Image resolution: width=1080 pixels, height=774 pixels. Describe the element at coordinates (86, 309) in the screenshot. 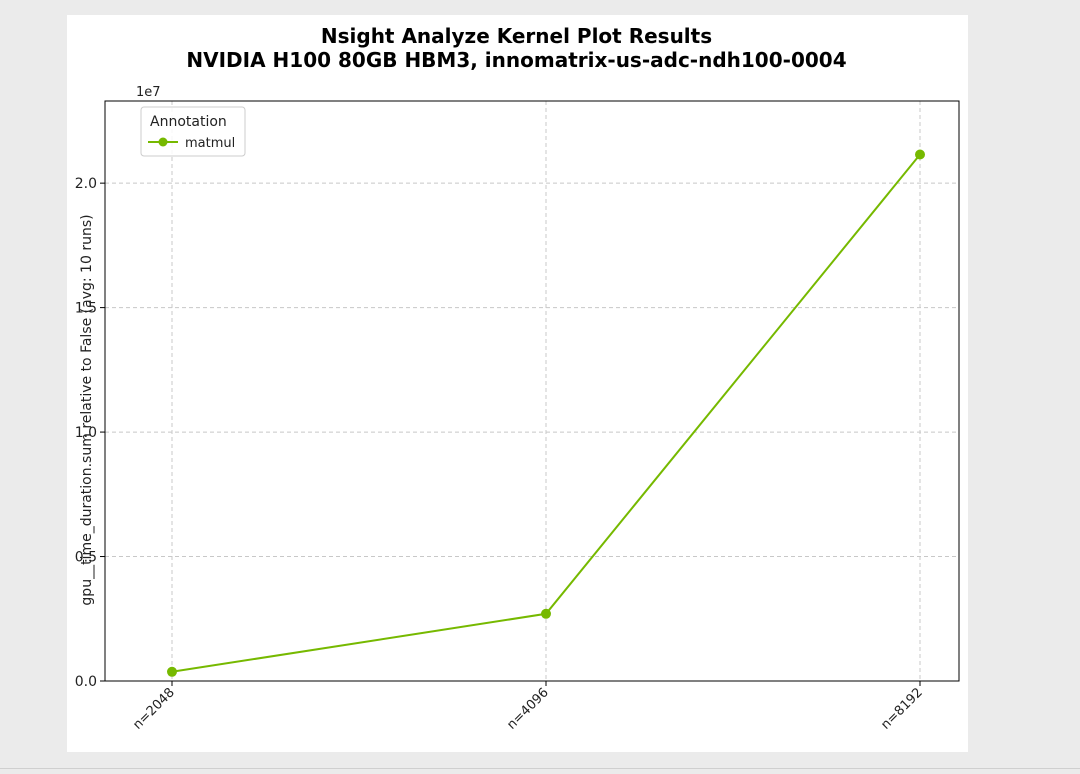

I see `y-tick-label: 1.5` at that location.